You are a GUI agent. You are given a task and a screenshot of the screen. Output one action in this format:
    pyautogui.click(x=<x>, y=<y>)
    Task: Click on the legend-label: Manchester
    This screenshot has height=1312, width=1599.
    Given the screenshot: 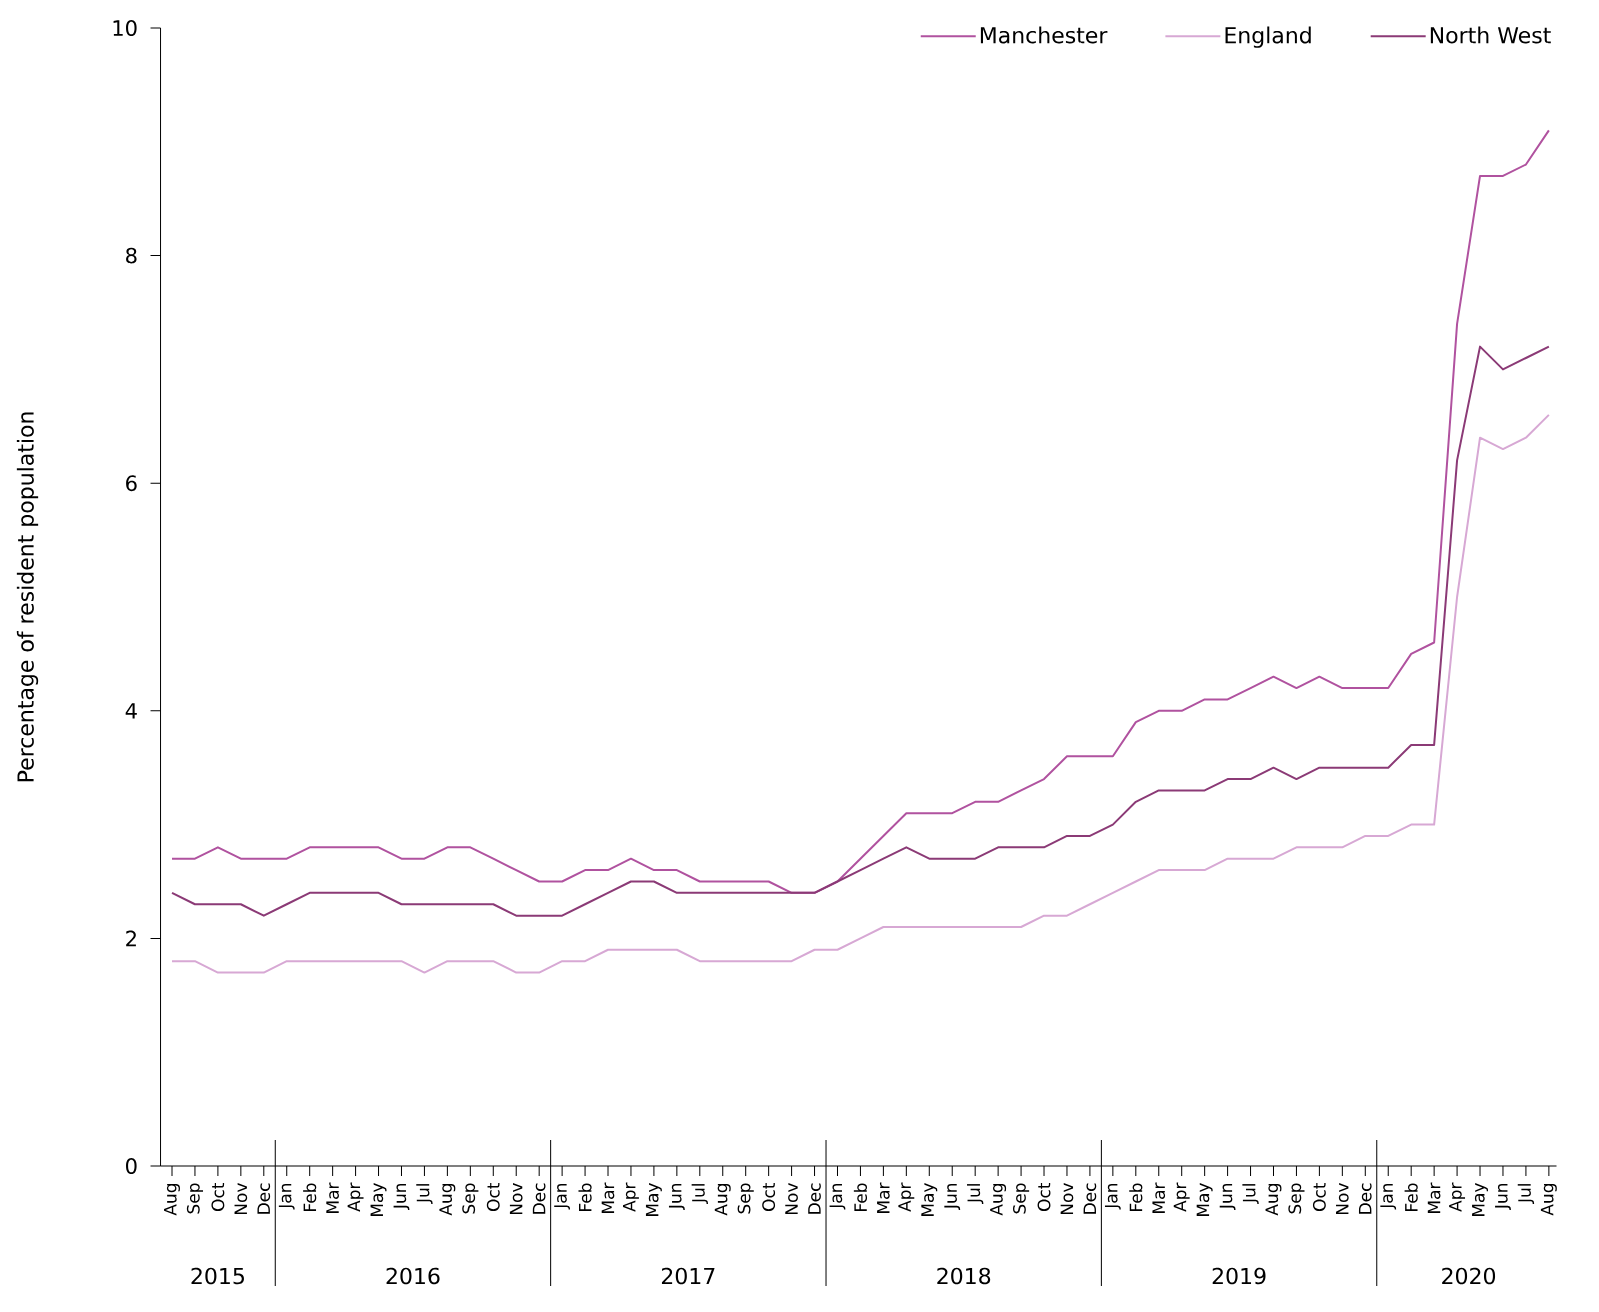 What is the action you would take?
    pyautogui.click(x=1044, y=35)
    